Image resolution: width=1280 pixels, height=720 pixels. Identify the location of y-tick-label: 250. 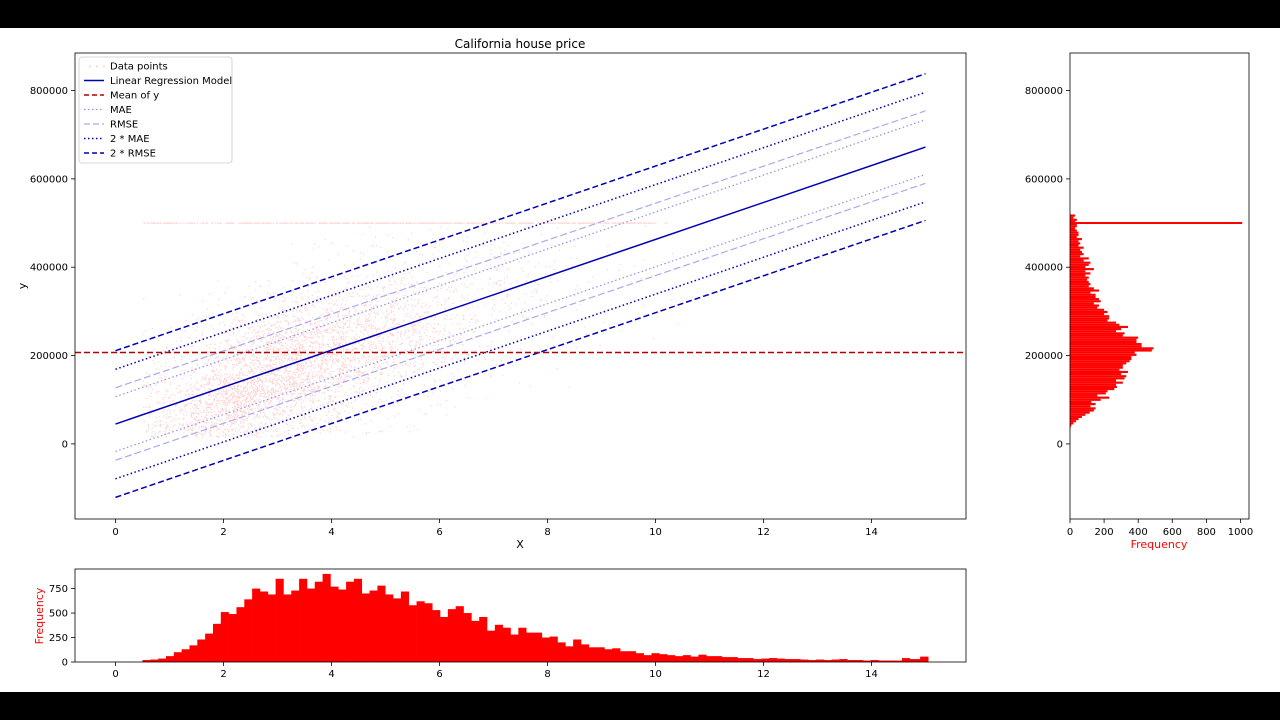
(58, 638).